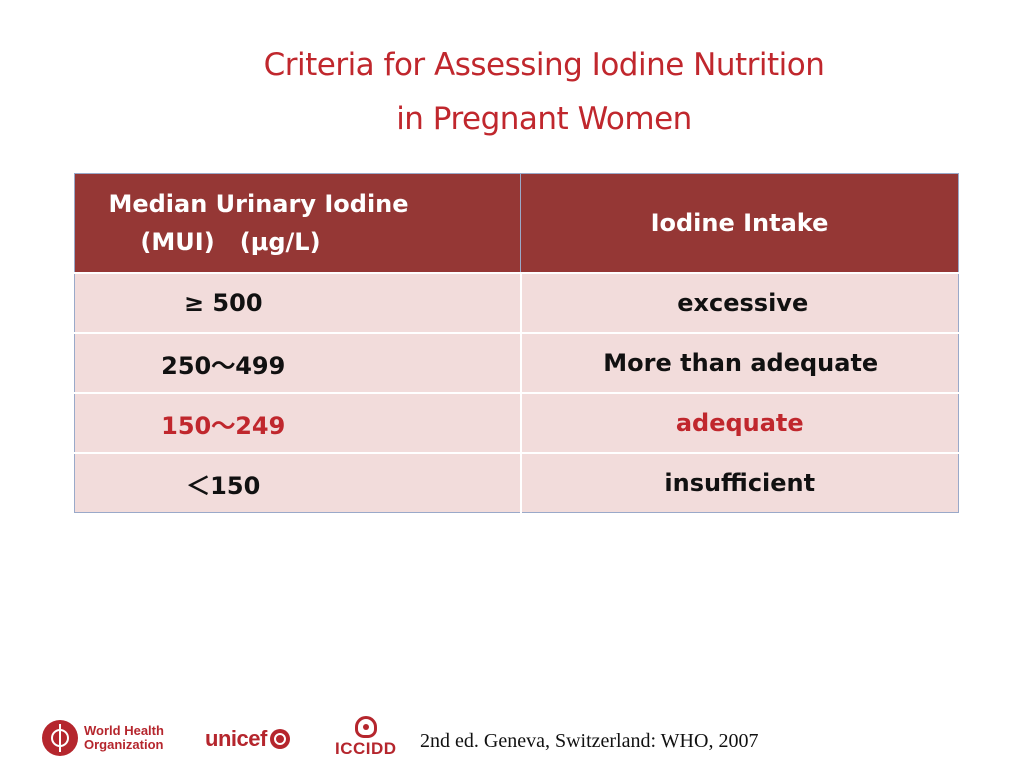 The height and width of the screenshot is (768, 1024). I want to click on intake-cell: excessive, so click(739, 303).